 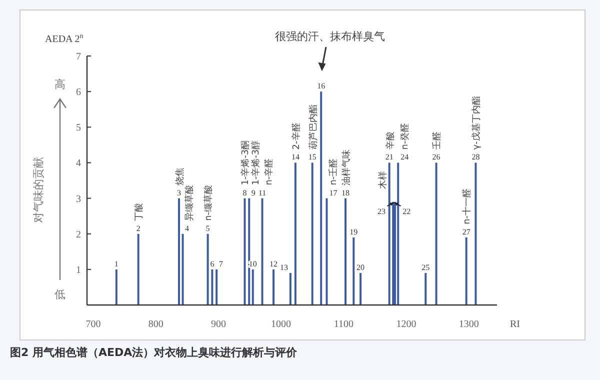 What do you see at coordinates (246, 163) in the screenshot?
I see `annotation: 1-辛烯-3酮` at bounding box center [246, 163].